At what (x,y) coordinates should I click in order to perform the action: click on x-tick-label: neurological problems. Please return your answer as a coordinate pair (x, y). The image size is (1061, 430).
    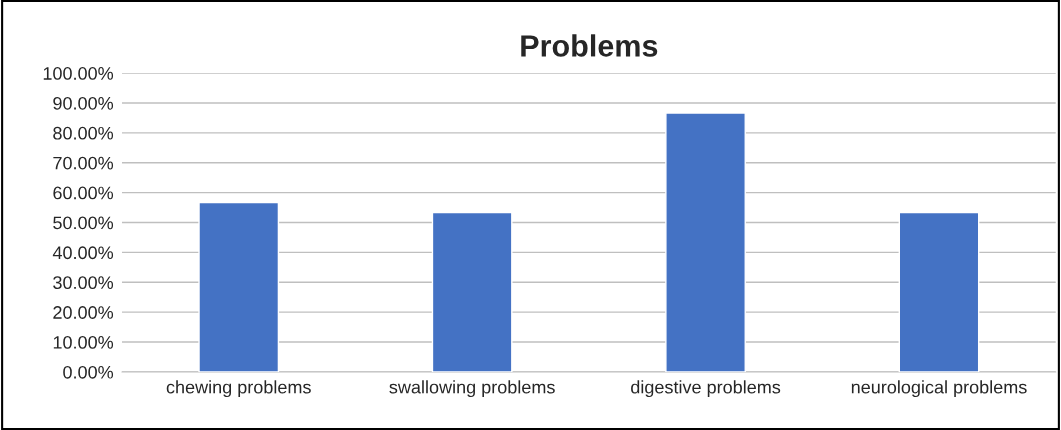
    Looking at the image, I should click on (939, 389).